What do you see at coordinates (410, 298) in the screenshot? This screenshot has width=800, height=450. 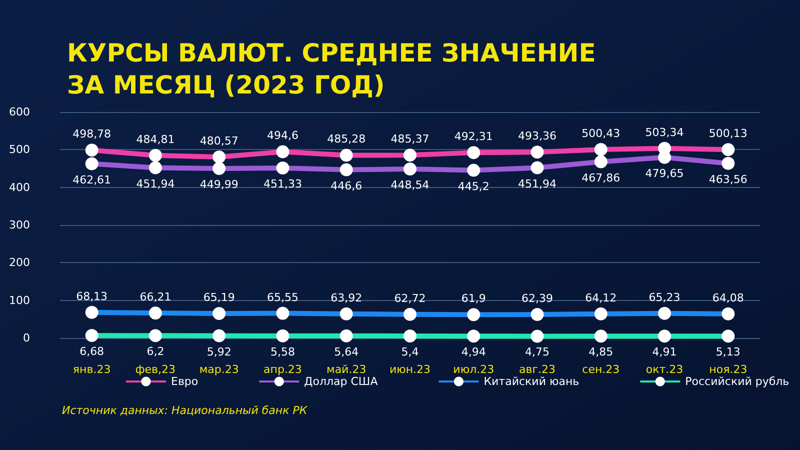 I see `data-label: 62,72` at bounding box center [410, 298].